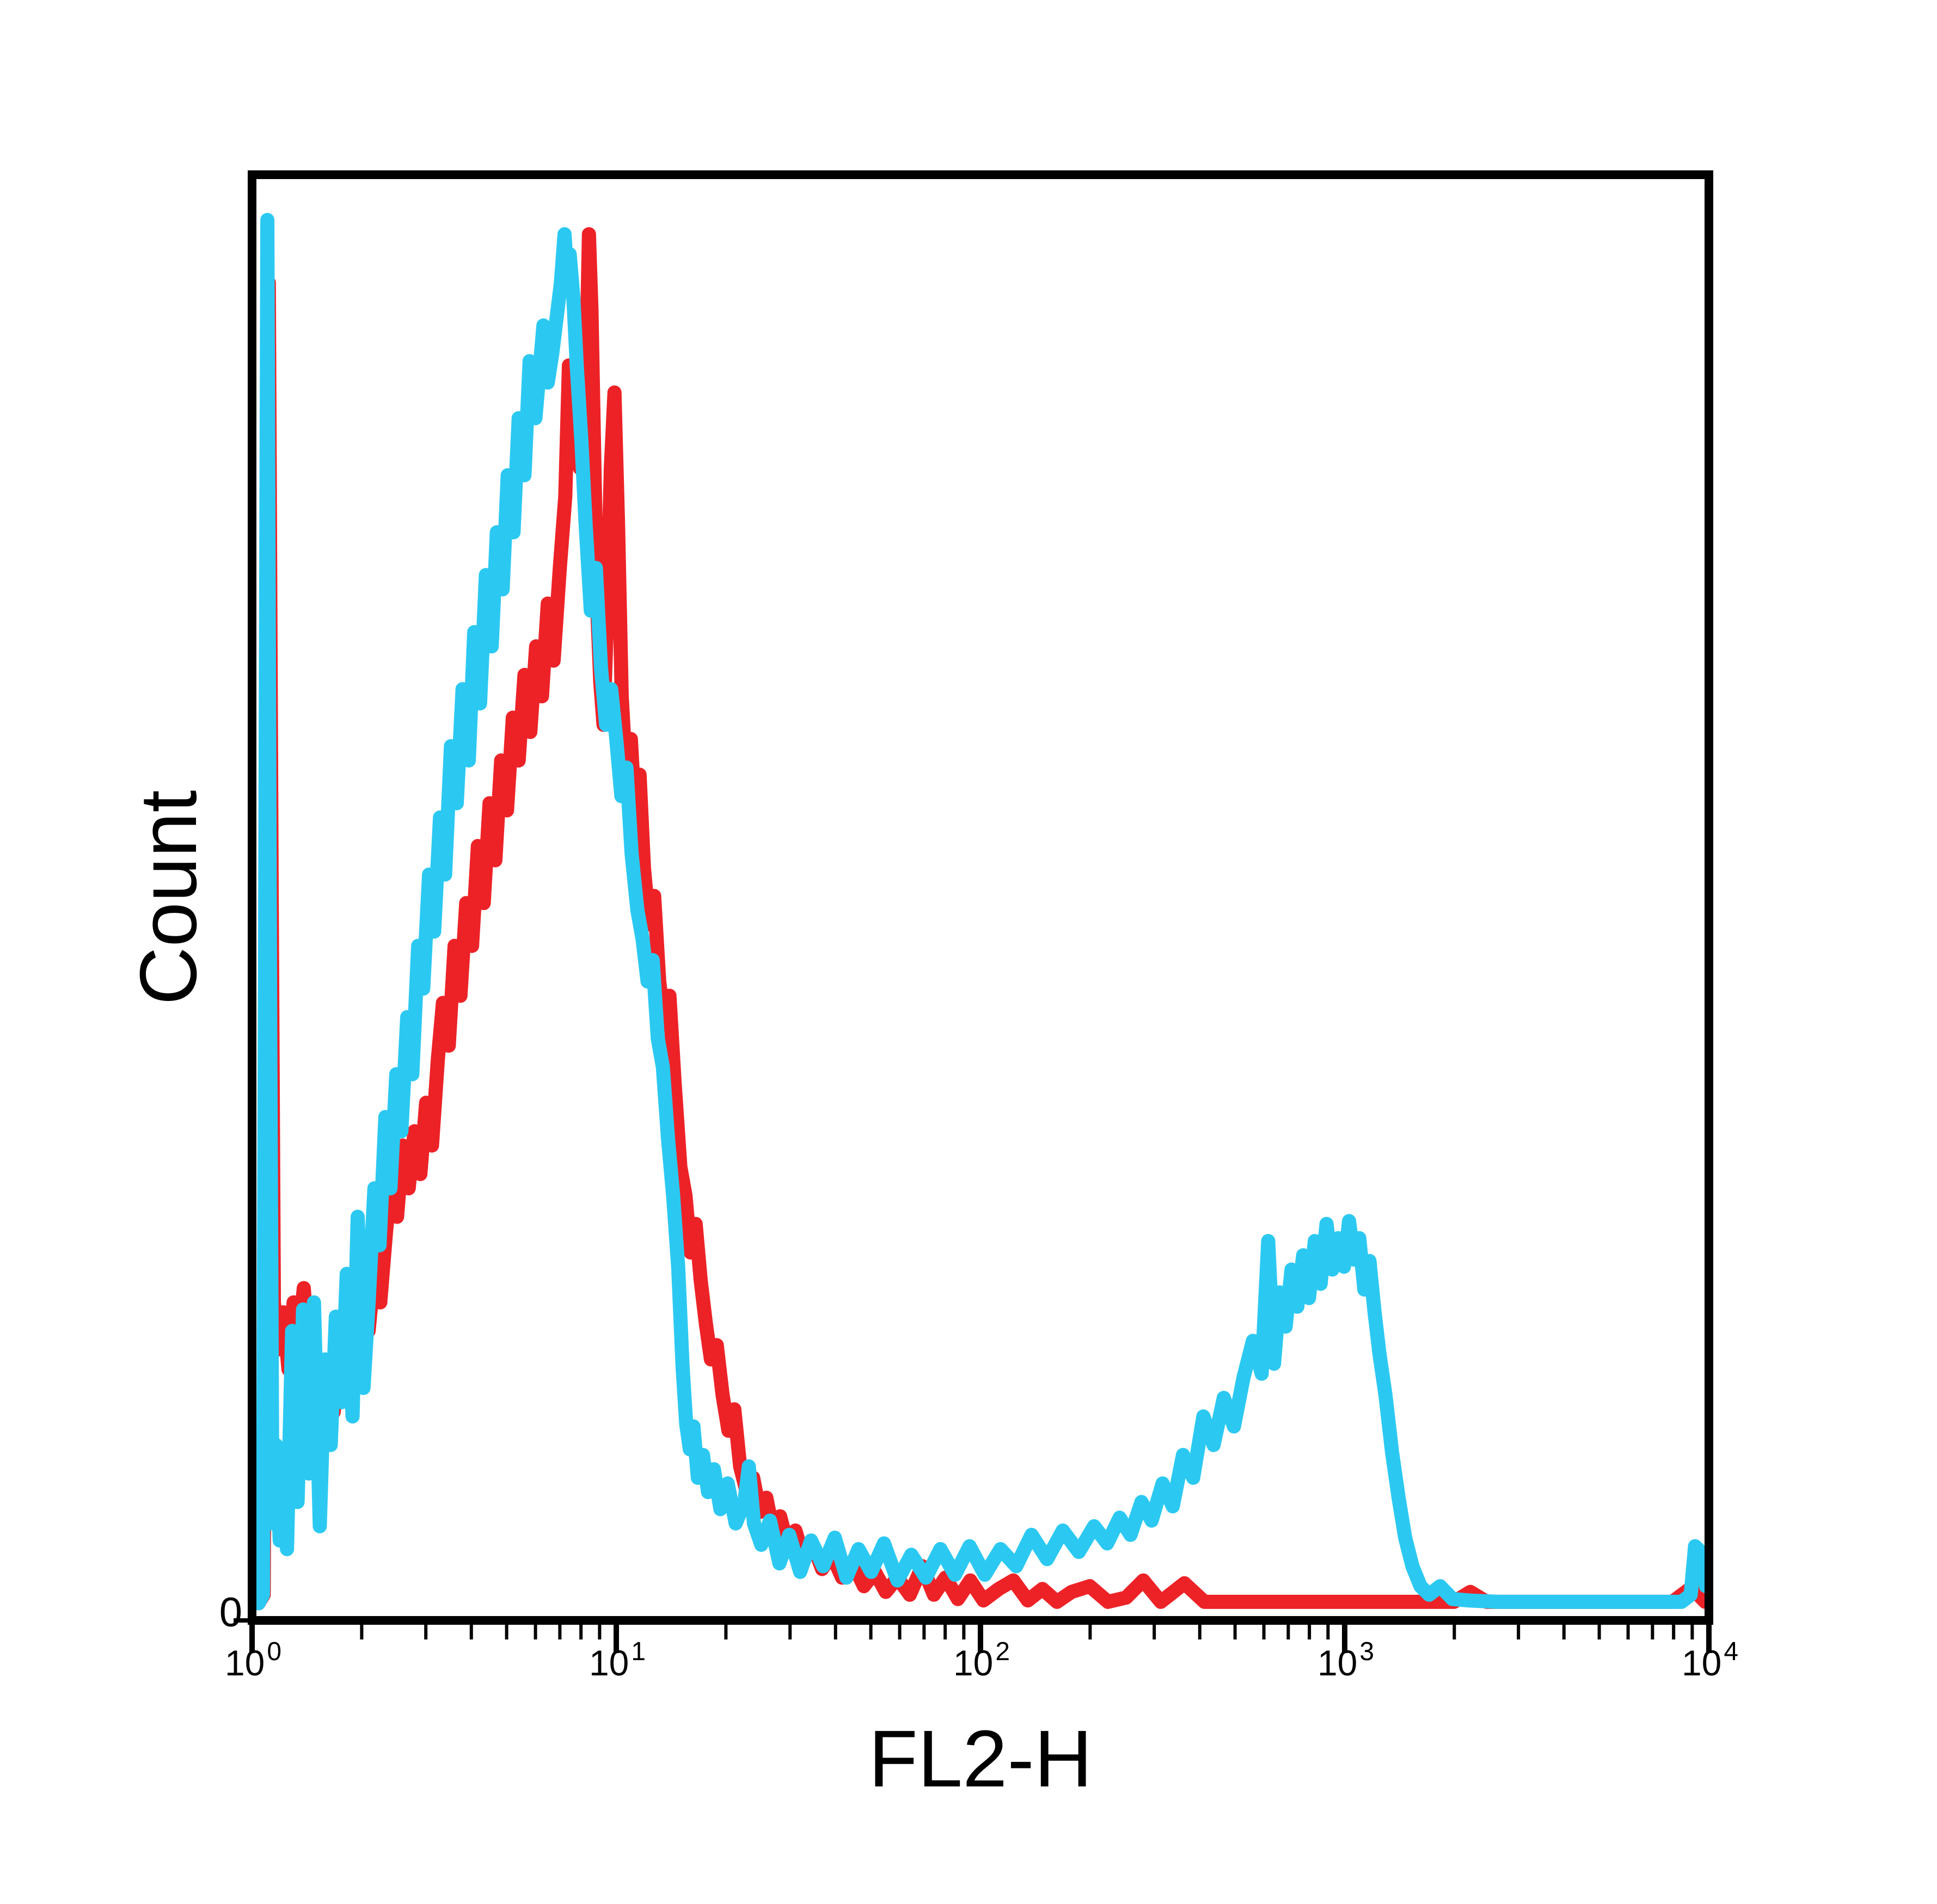 Image resolution: width=1937 pixels, height=1904 pixels. I want to click on x-tick-label-10e3: 10³, so click(1346, 1661).